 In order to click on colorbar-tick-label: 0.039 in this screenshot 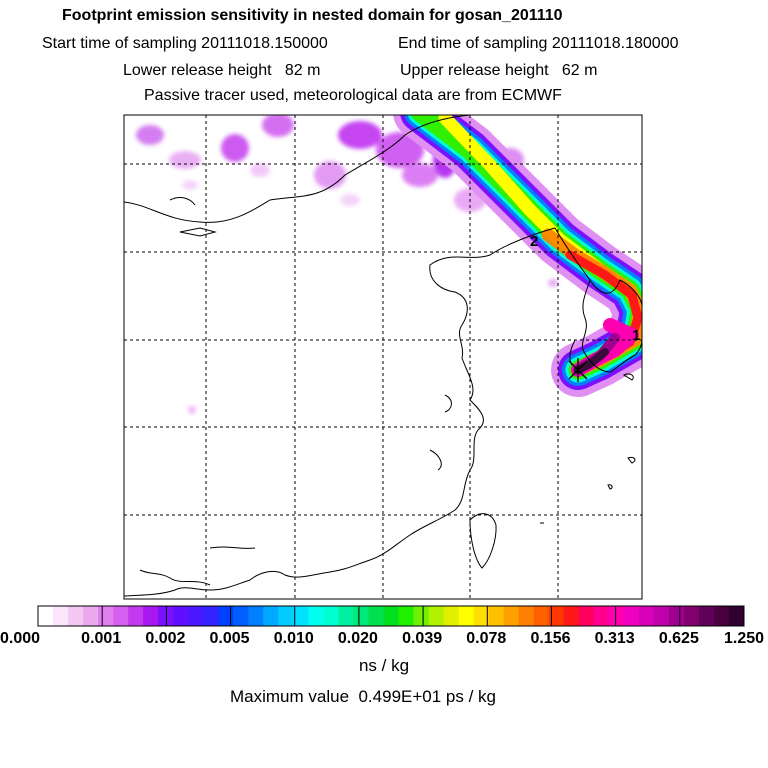, I will do `click(422, 638)`.